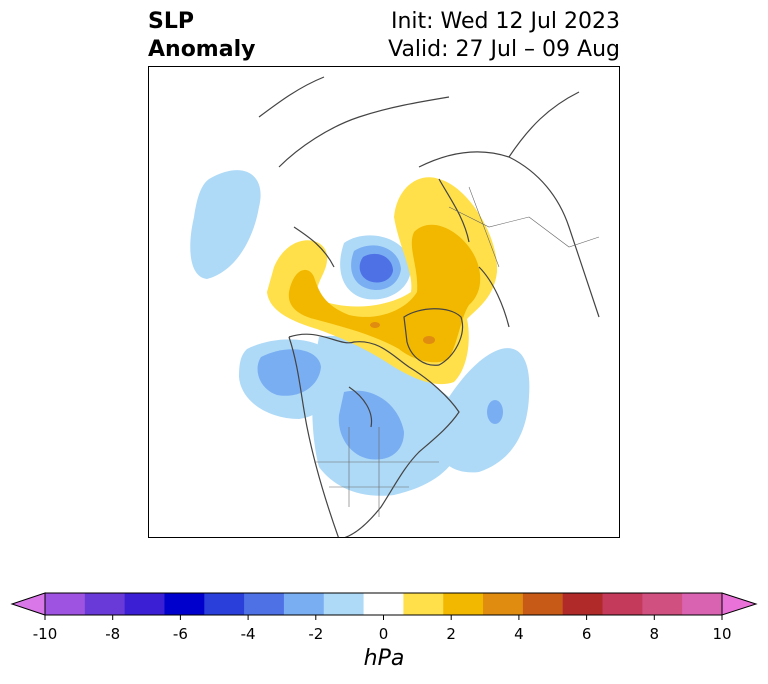 This screenshot has height=684, width=768. I want to click on colorbar-extend-low, so click(28, 604).